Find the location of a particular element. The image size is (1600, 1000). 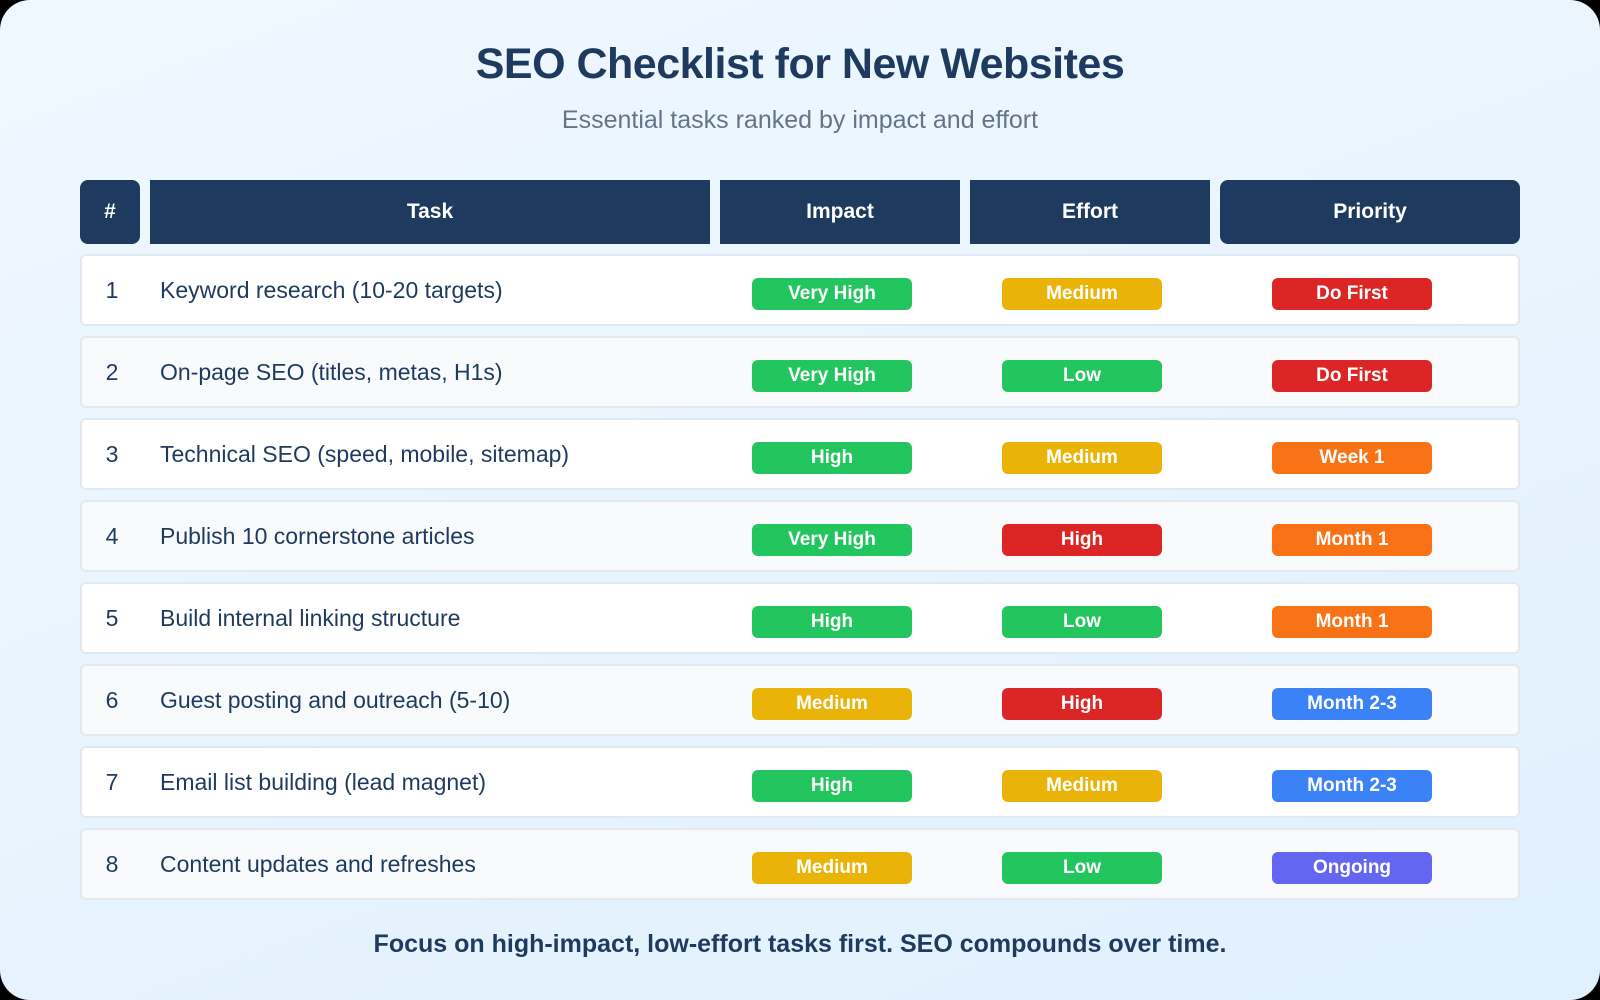

task-label: Publish 10 cornerstone articles is located at coordinates (317, 535).